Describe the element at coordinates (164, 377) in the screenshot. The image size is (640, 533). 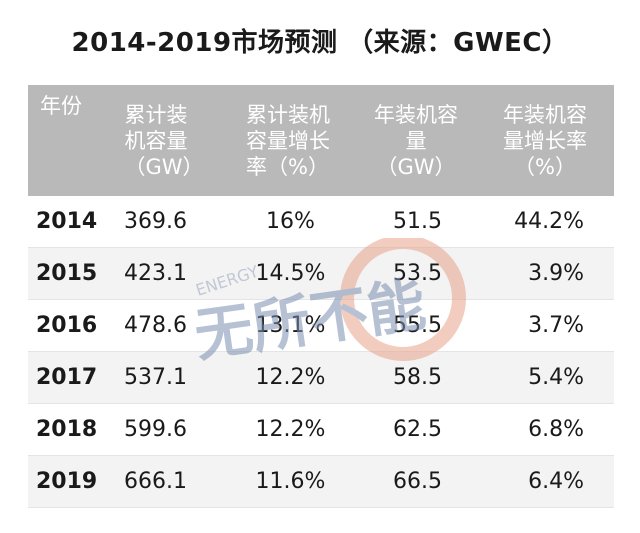
I see `cell-cumulative-gw: 537.1` at that location.